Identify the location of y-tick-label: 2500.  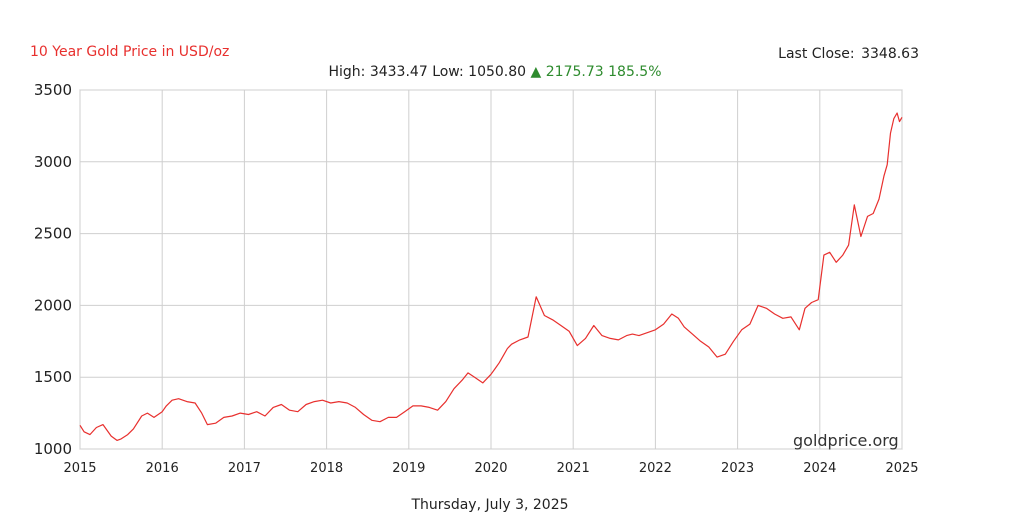
(53, 234).